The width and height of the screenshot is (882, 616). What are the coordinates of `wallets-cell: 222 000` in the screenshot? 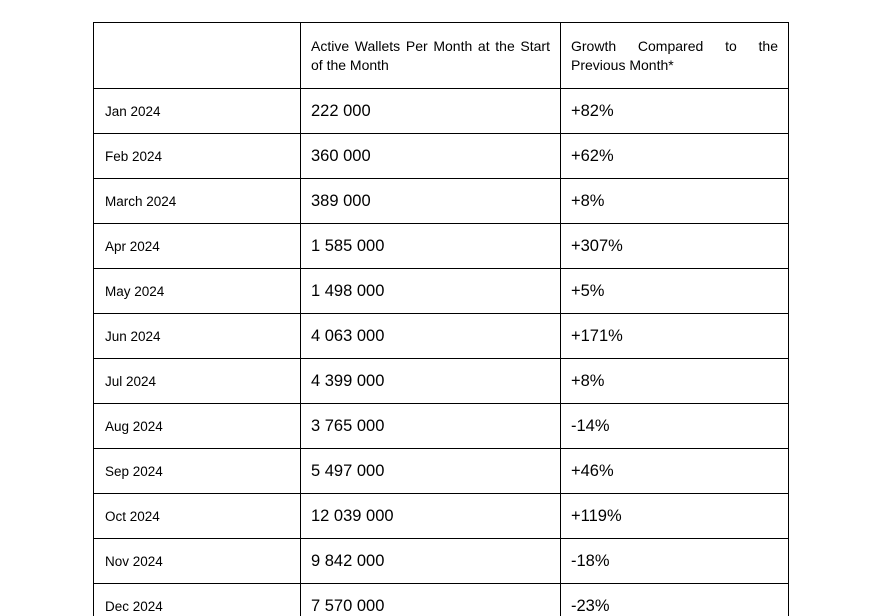 It's located at (430, 111).